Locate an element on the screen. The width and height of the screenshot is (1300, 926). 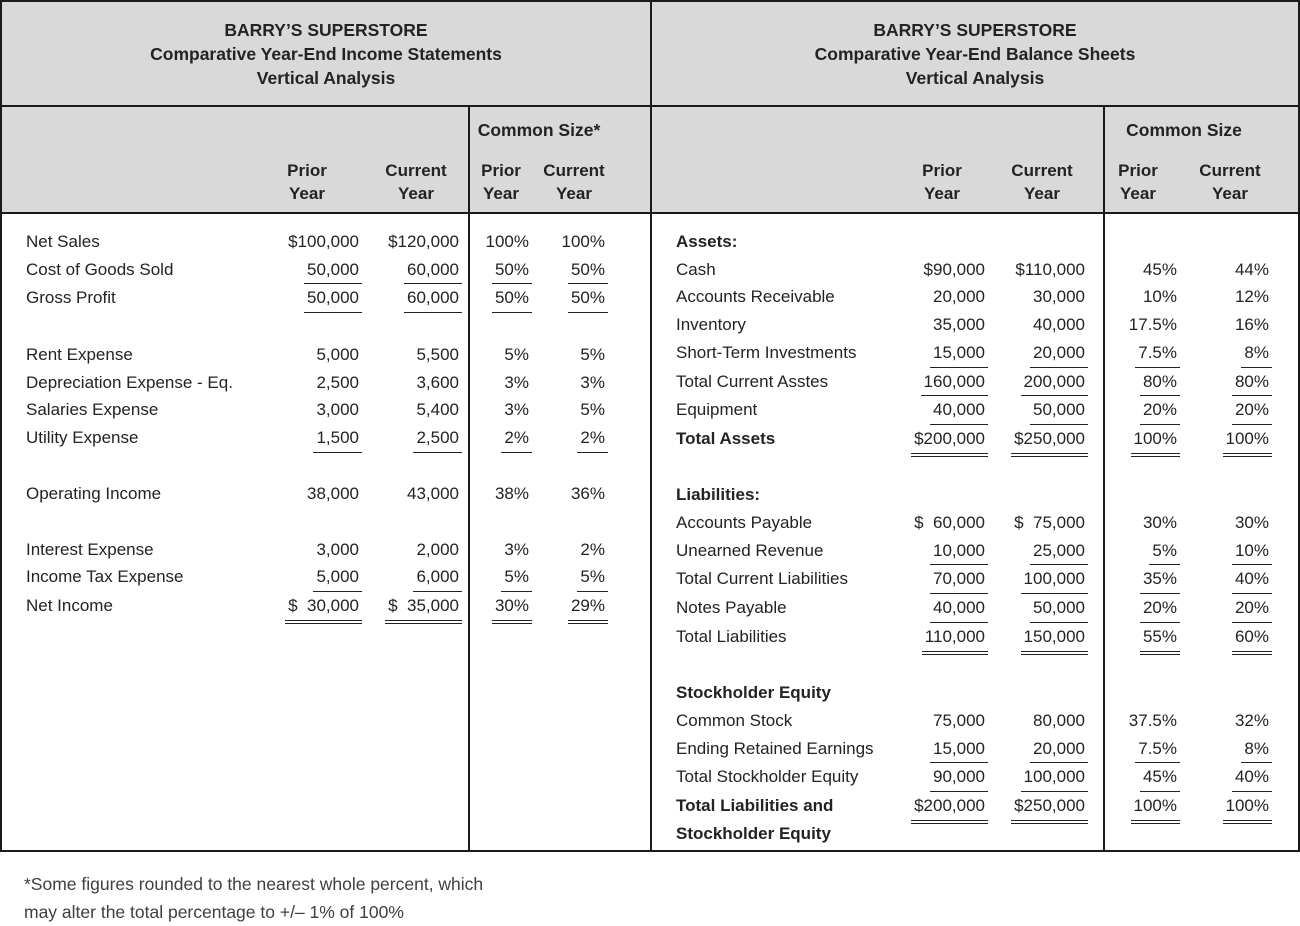
statement-name: Comparative Year-End Income Statements is located at coordinates (326, 53).